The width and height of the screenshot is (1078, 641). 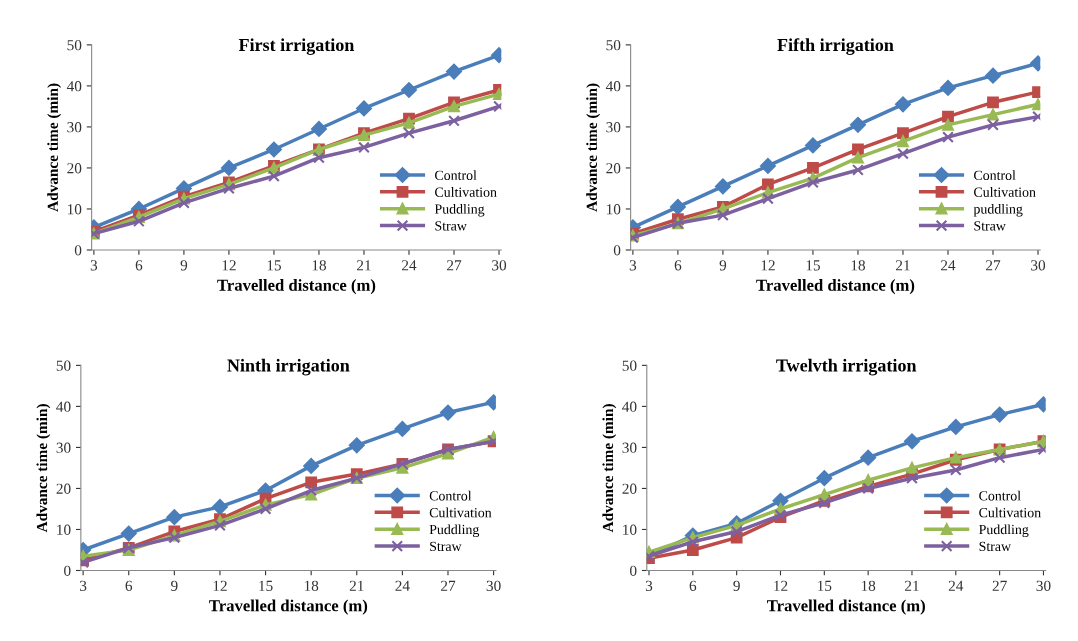 I want to click on chart-title: Fifth irrigation, so click(x=835, y=46).